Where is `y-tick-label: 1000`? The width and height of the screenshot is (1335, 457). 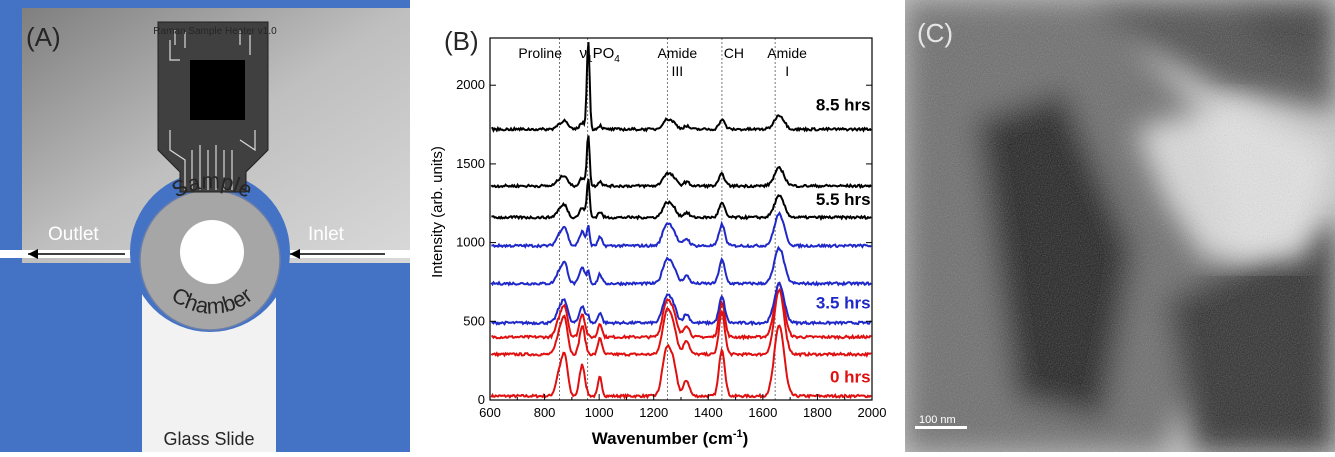
y-tick-label: 1000 is located at coordinates (470, 242).